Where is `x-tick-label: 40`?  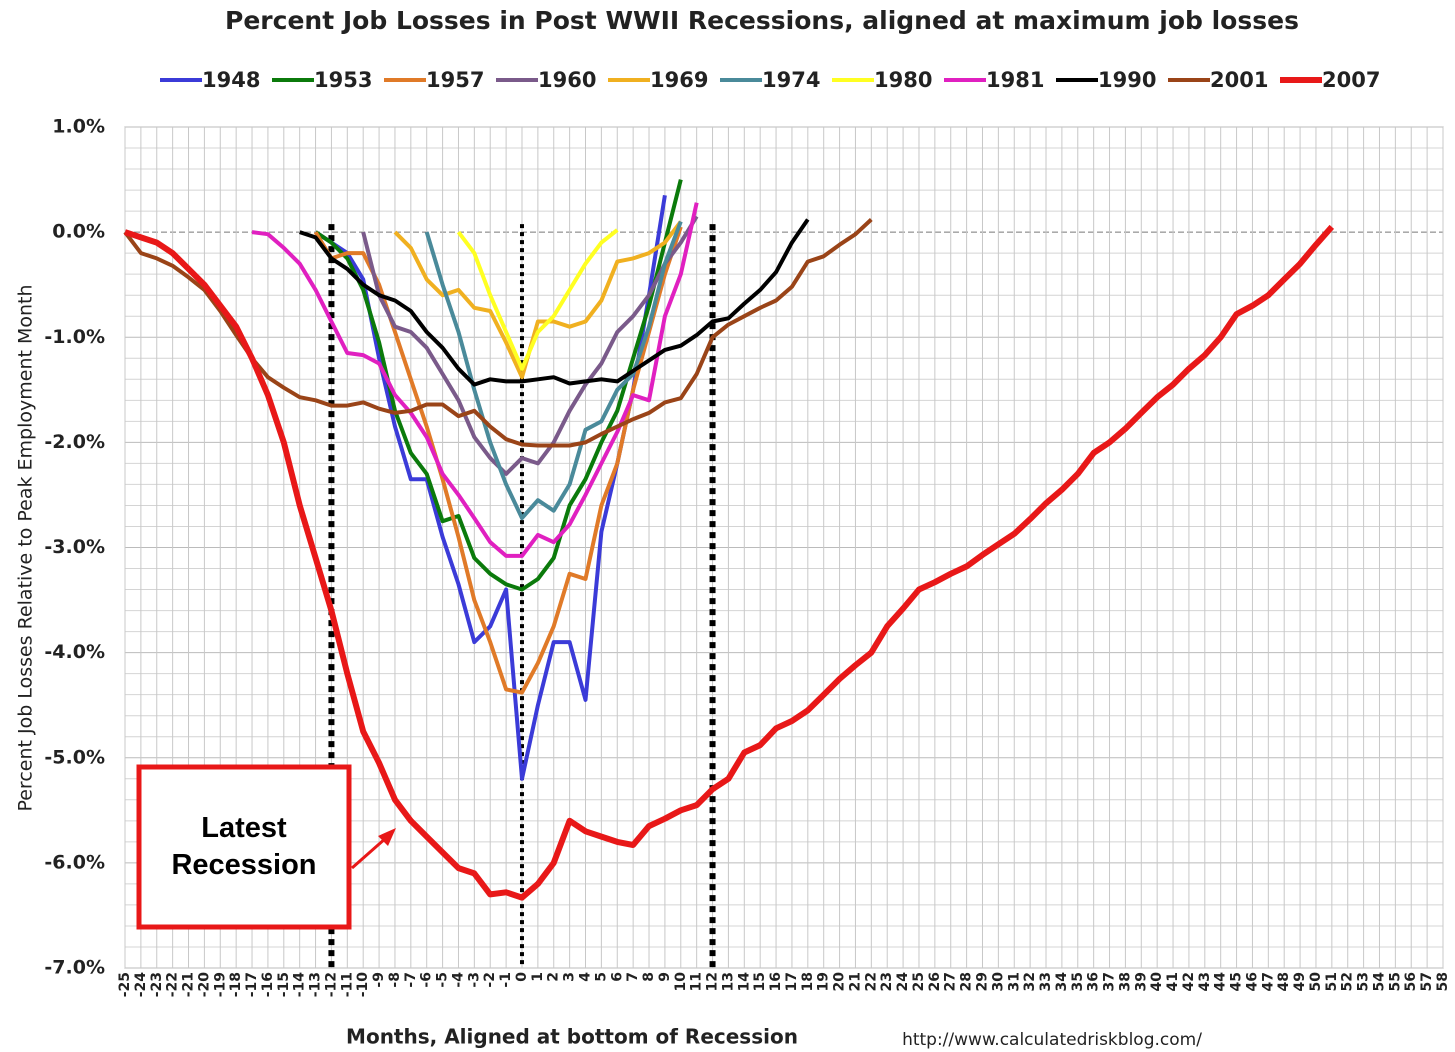
x-tick-label: 40 is located at coordinates (1157, 982).